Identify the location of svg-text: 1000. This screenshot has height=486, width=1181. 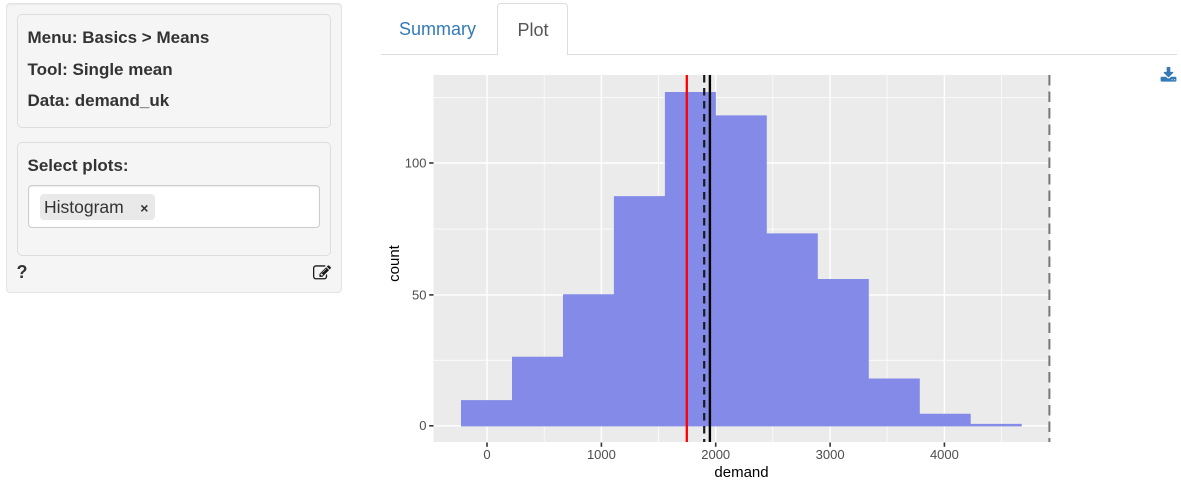
(601, 454).